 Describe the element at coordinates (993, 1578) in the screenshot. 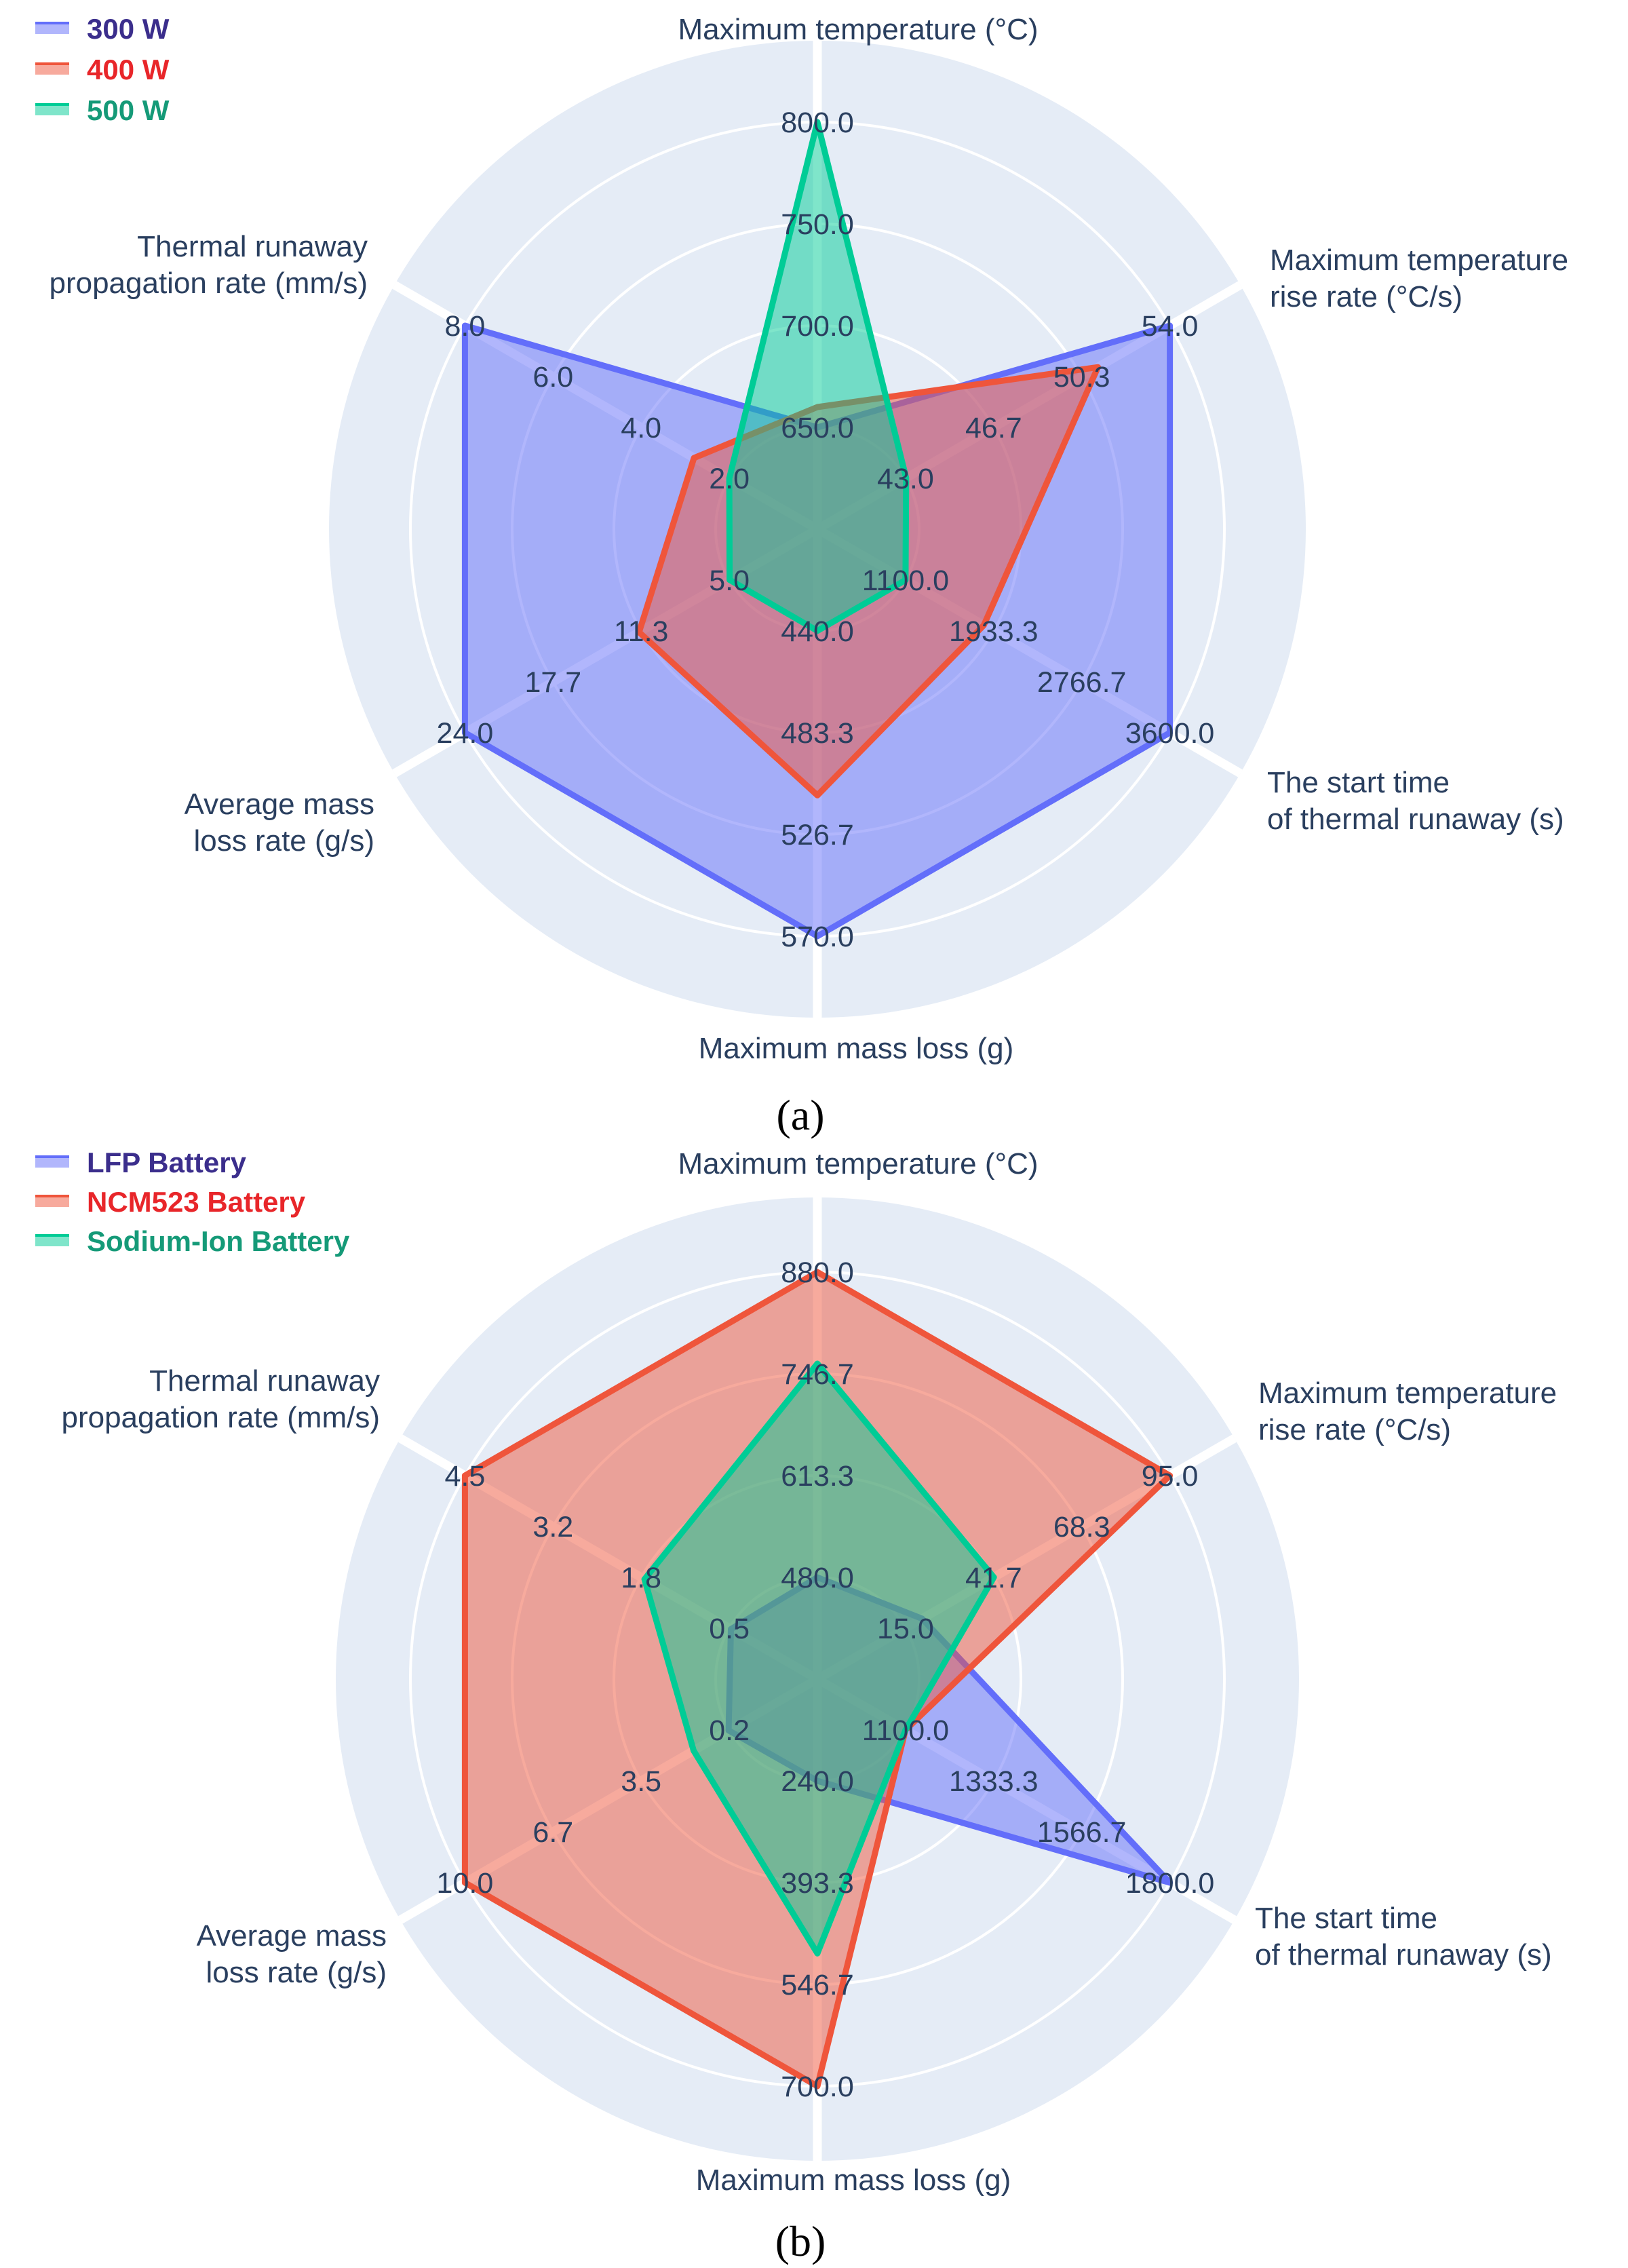

I see `tick-label: 41.7` at that location.